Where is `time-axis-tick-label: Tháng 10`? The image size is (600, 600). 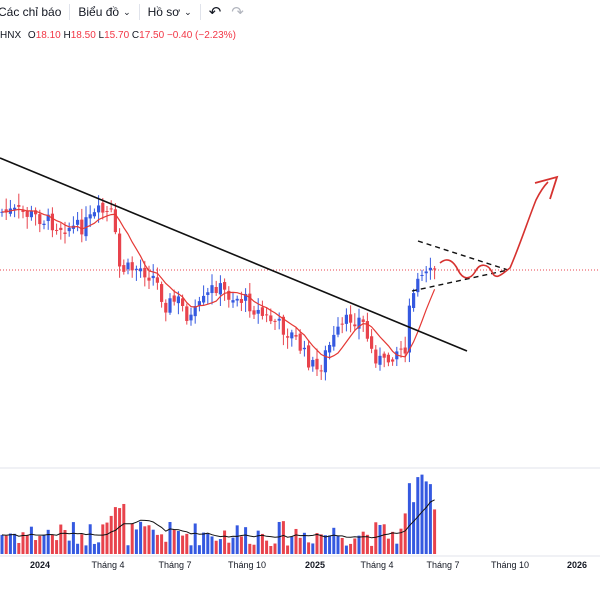 time-axis-tick-label: Tháng 10 is located at coordinates (247, 565).